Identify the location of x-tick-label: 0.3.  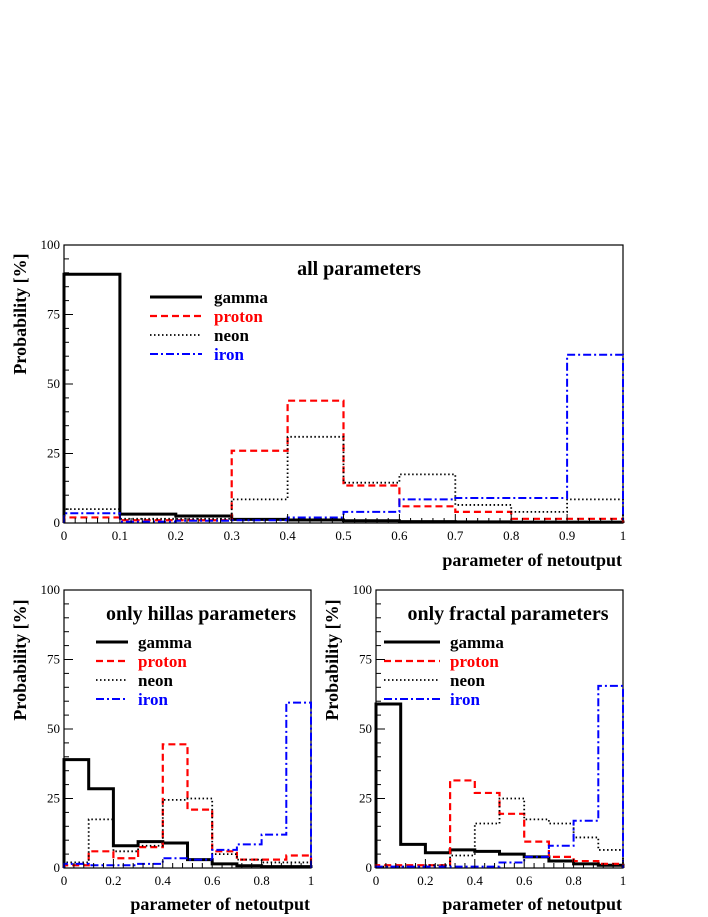
(232, 535).